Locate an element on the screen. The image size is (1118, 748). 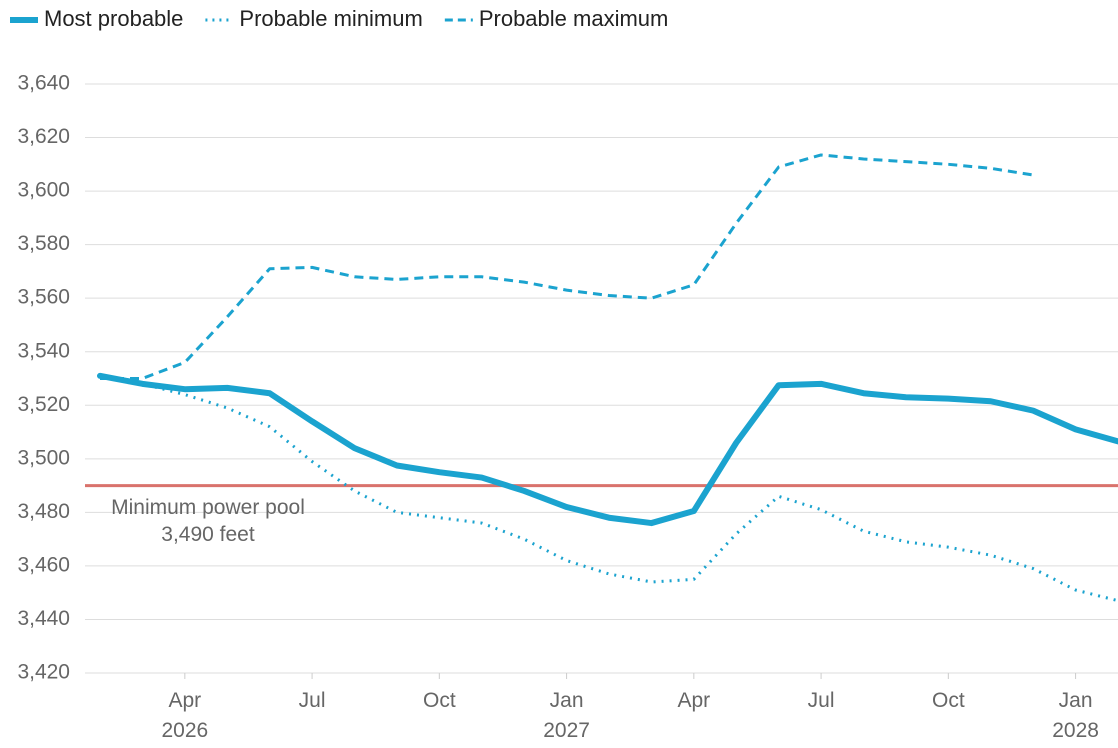
x-tick-label: Jan 2028 is located at coordinates (1075, 715).